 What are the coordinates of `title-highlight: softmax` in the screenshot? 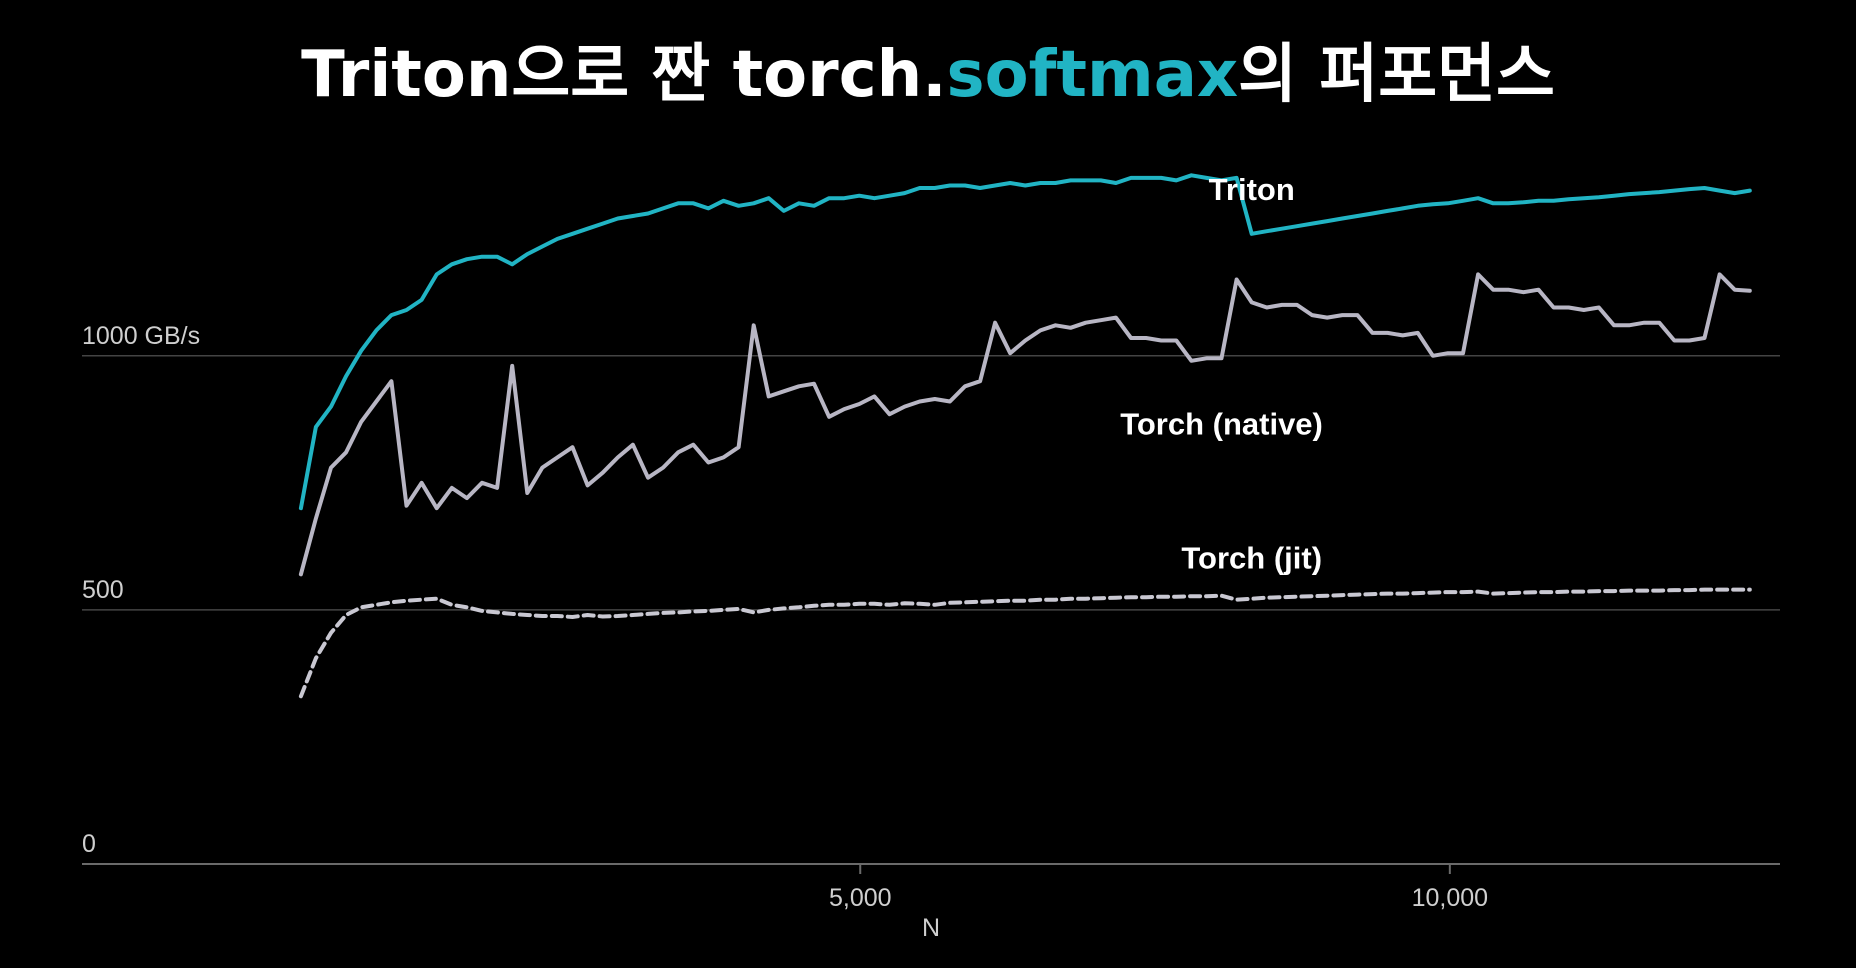 It's located at (1092, 75).